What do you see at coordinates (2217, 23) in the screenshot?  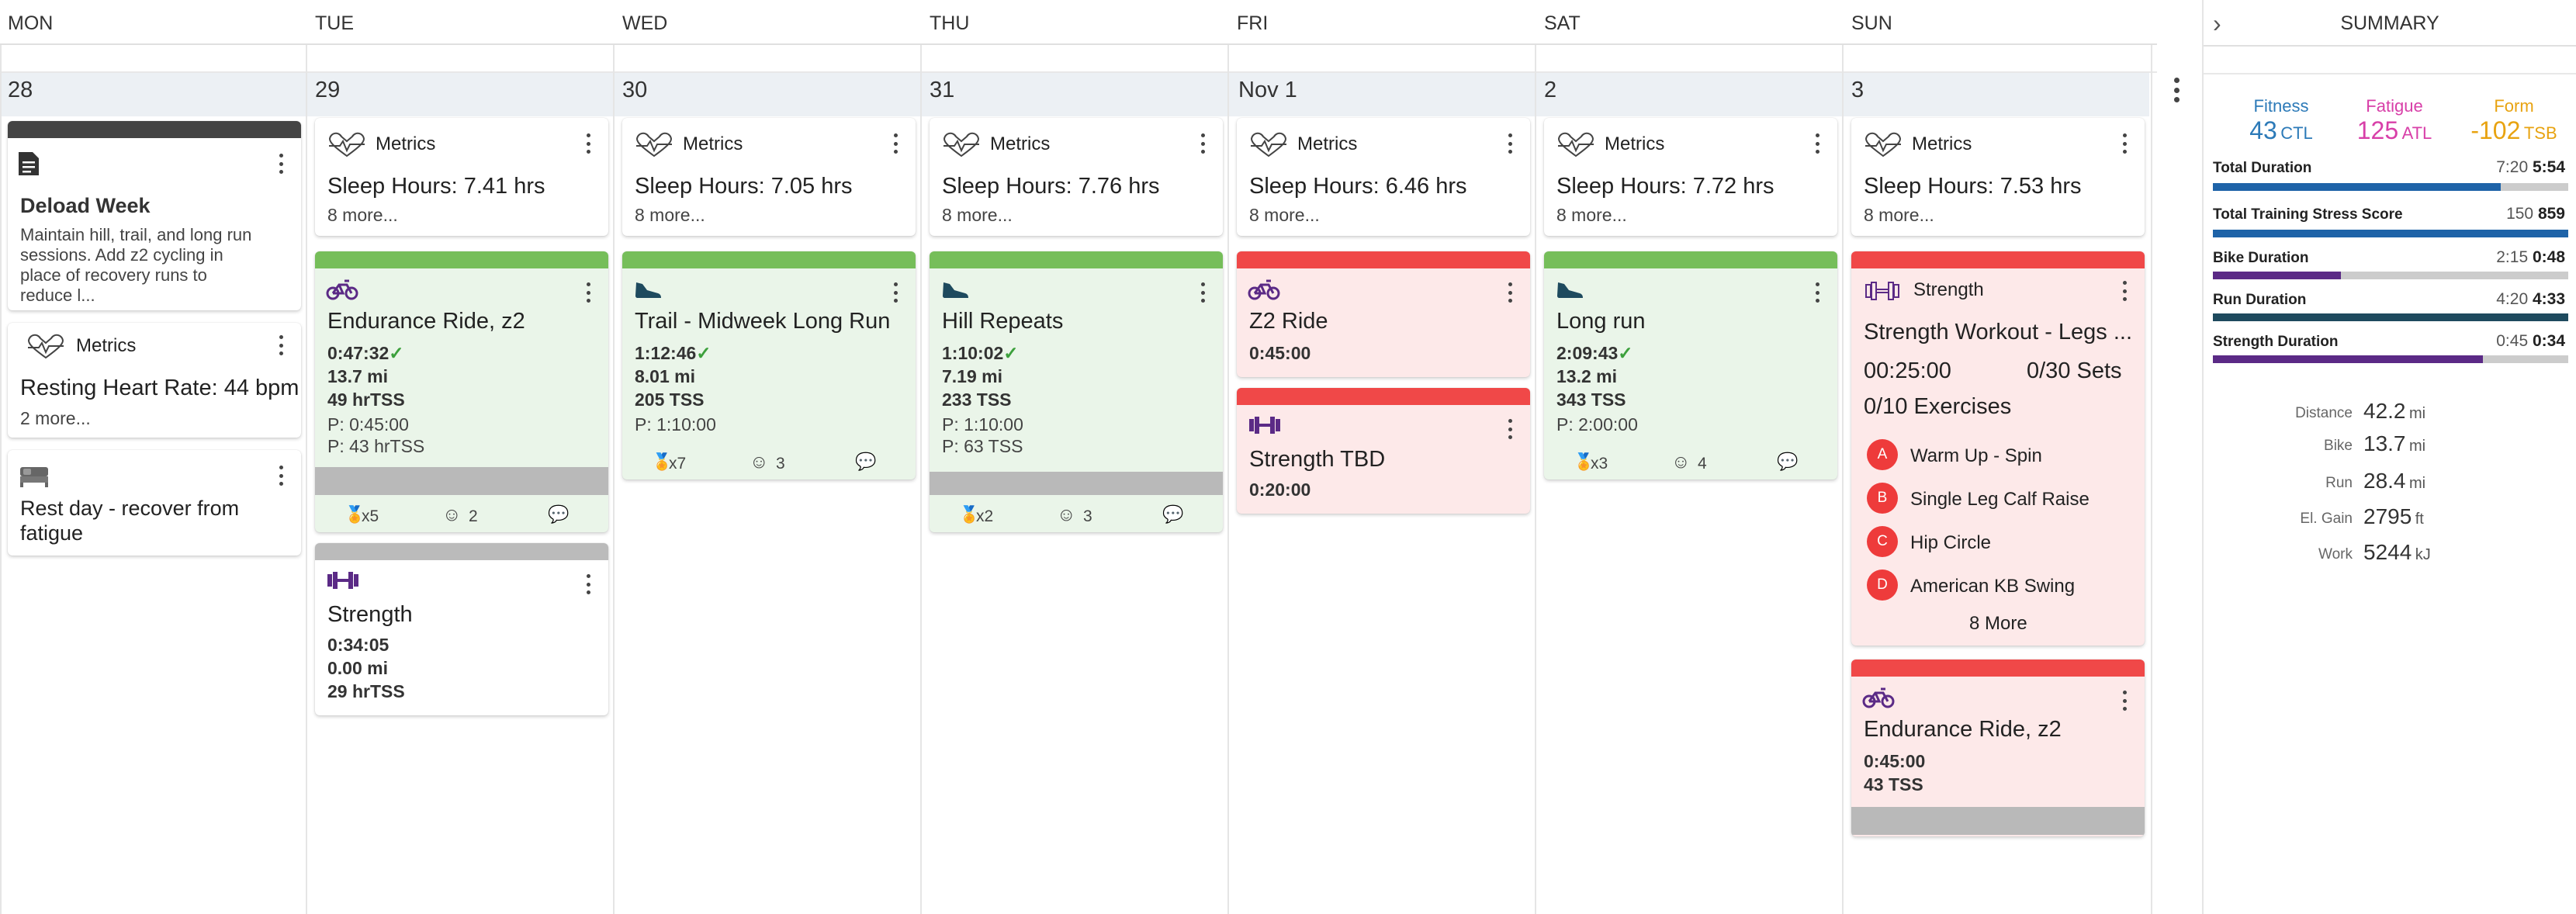 I see `collapse-chevron-icon: ›` at bounding box center [2217, 23].